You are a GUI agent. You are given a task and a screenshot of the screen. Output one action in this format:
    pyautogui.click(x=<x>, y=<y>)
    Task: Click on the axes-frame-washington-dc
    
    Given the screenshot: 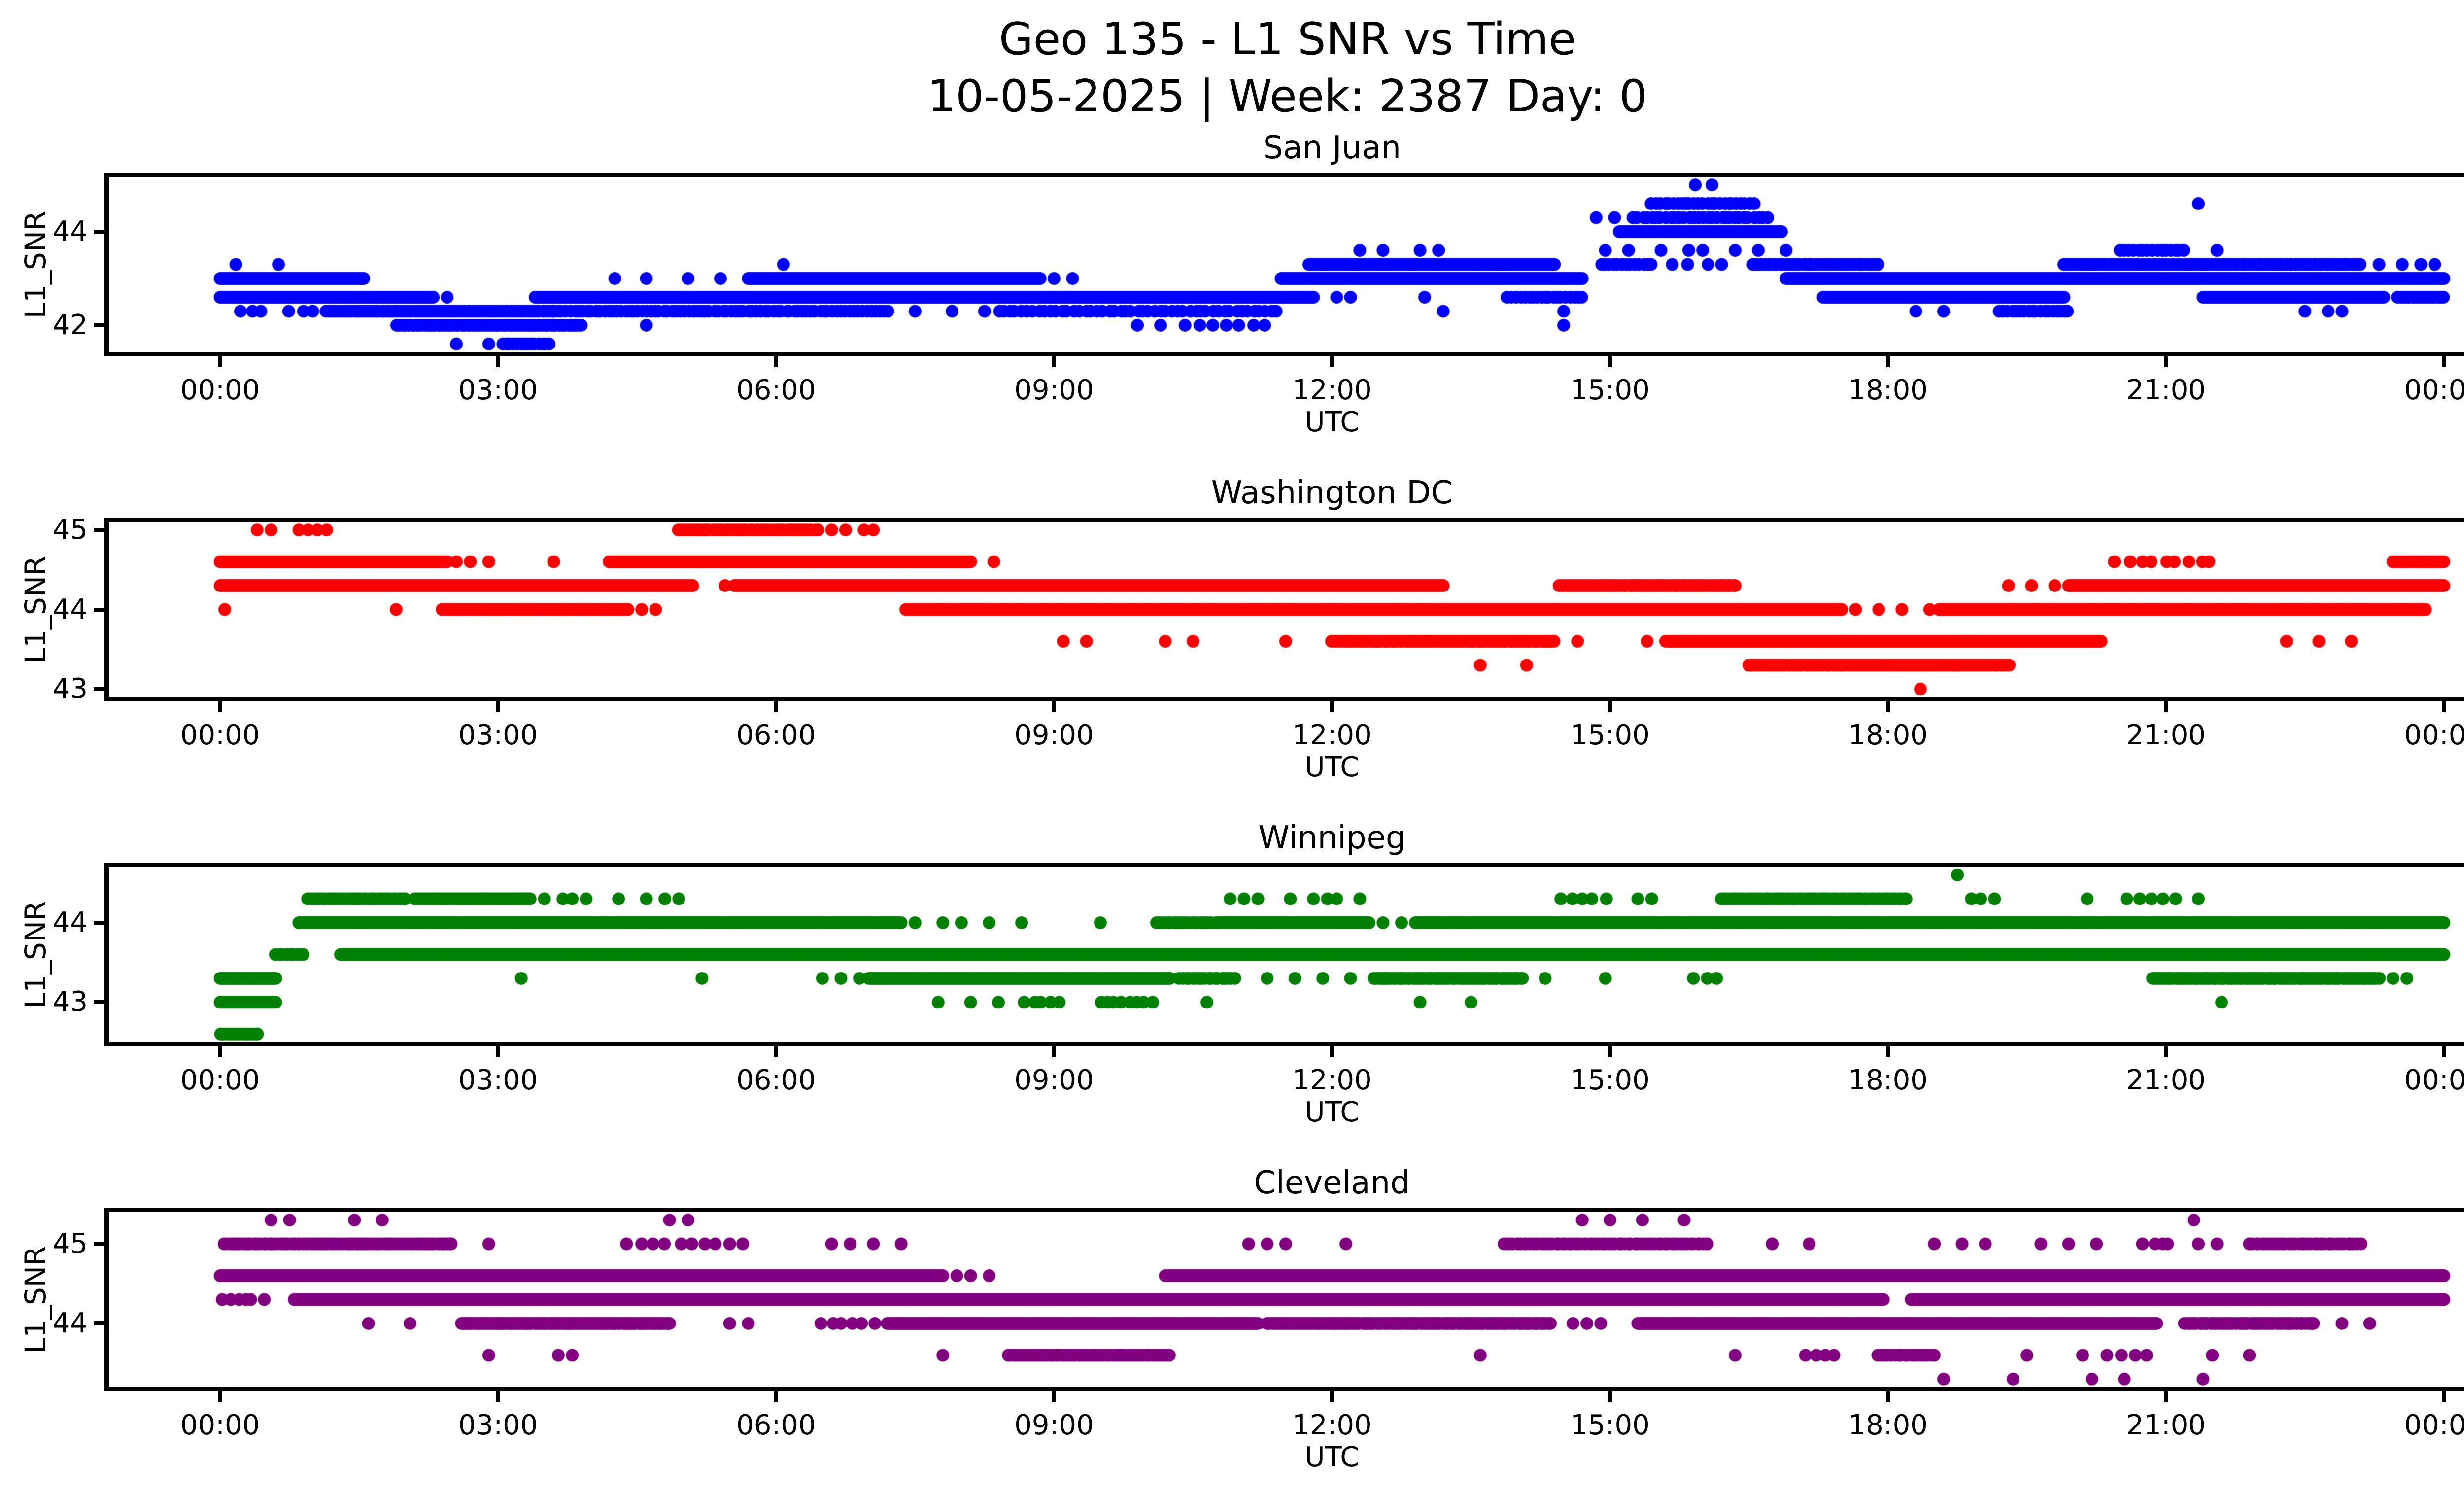 What is the action you would take?
    pyautogui.click(x=1284, y=609)
    